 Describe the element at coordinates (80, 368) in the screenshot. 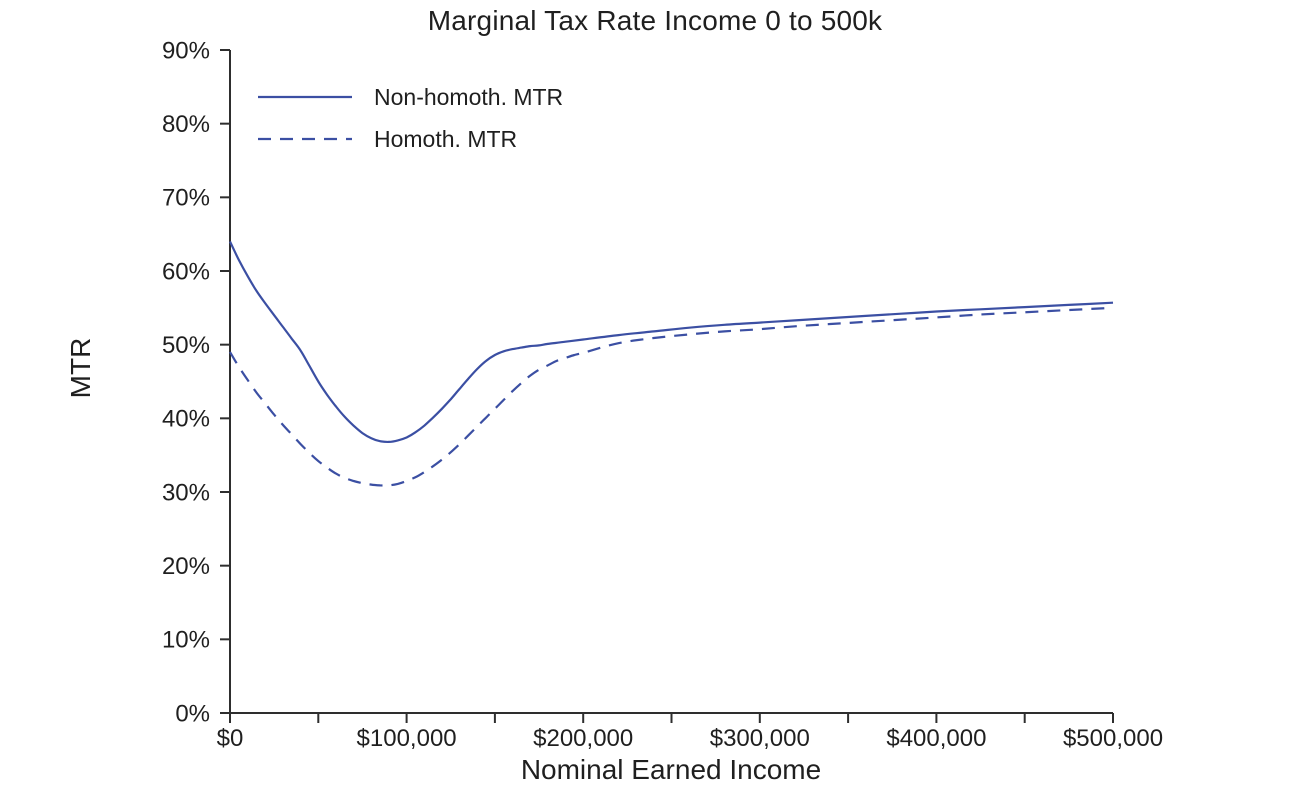

I see `y-axis-label: MTR` at that location.